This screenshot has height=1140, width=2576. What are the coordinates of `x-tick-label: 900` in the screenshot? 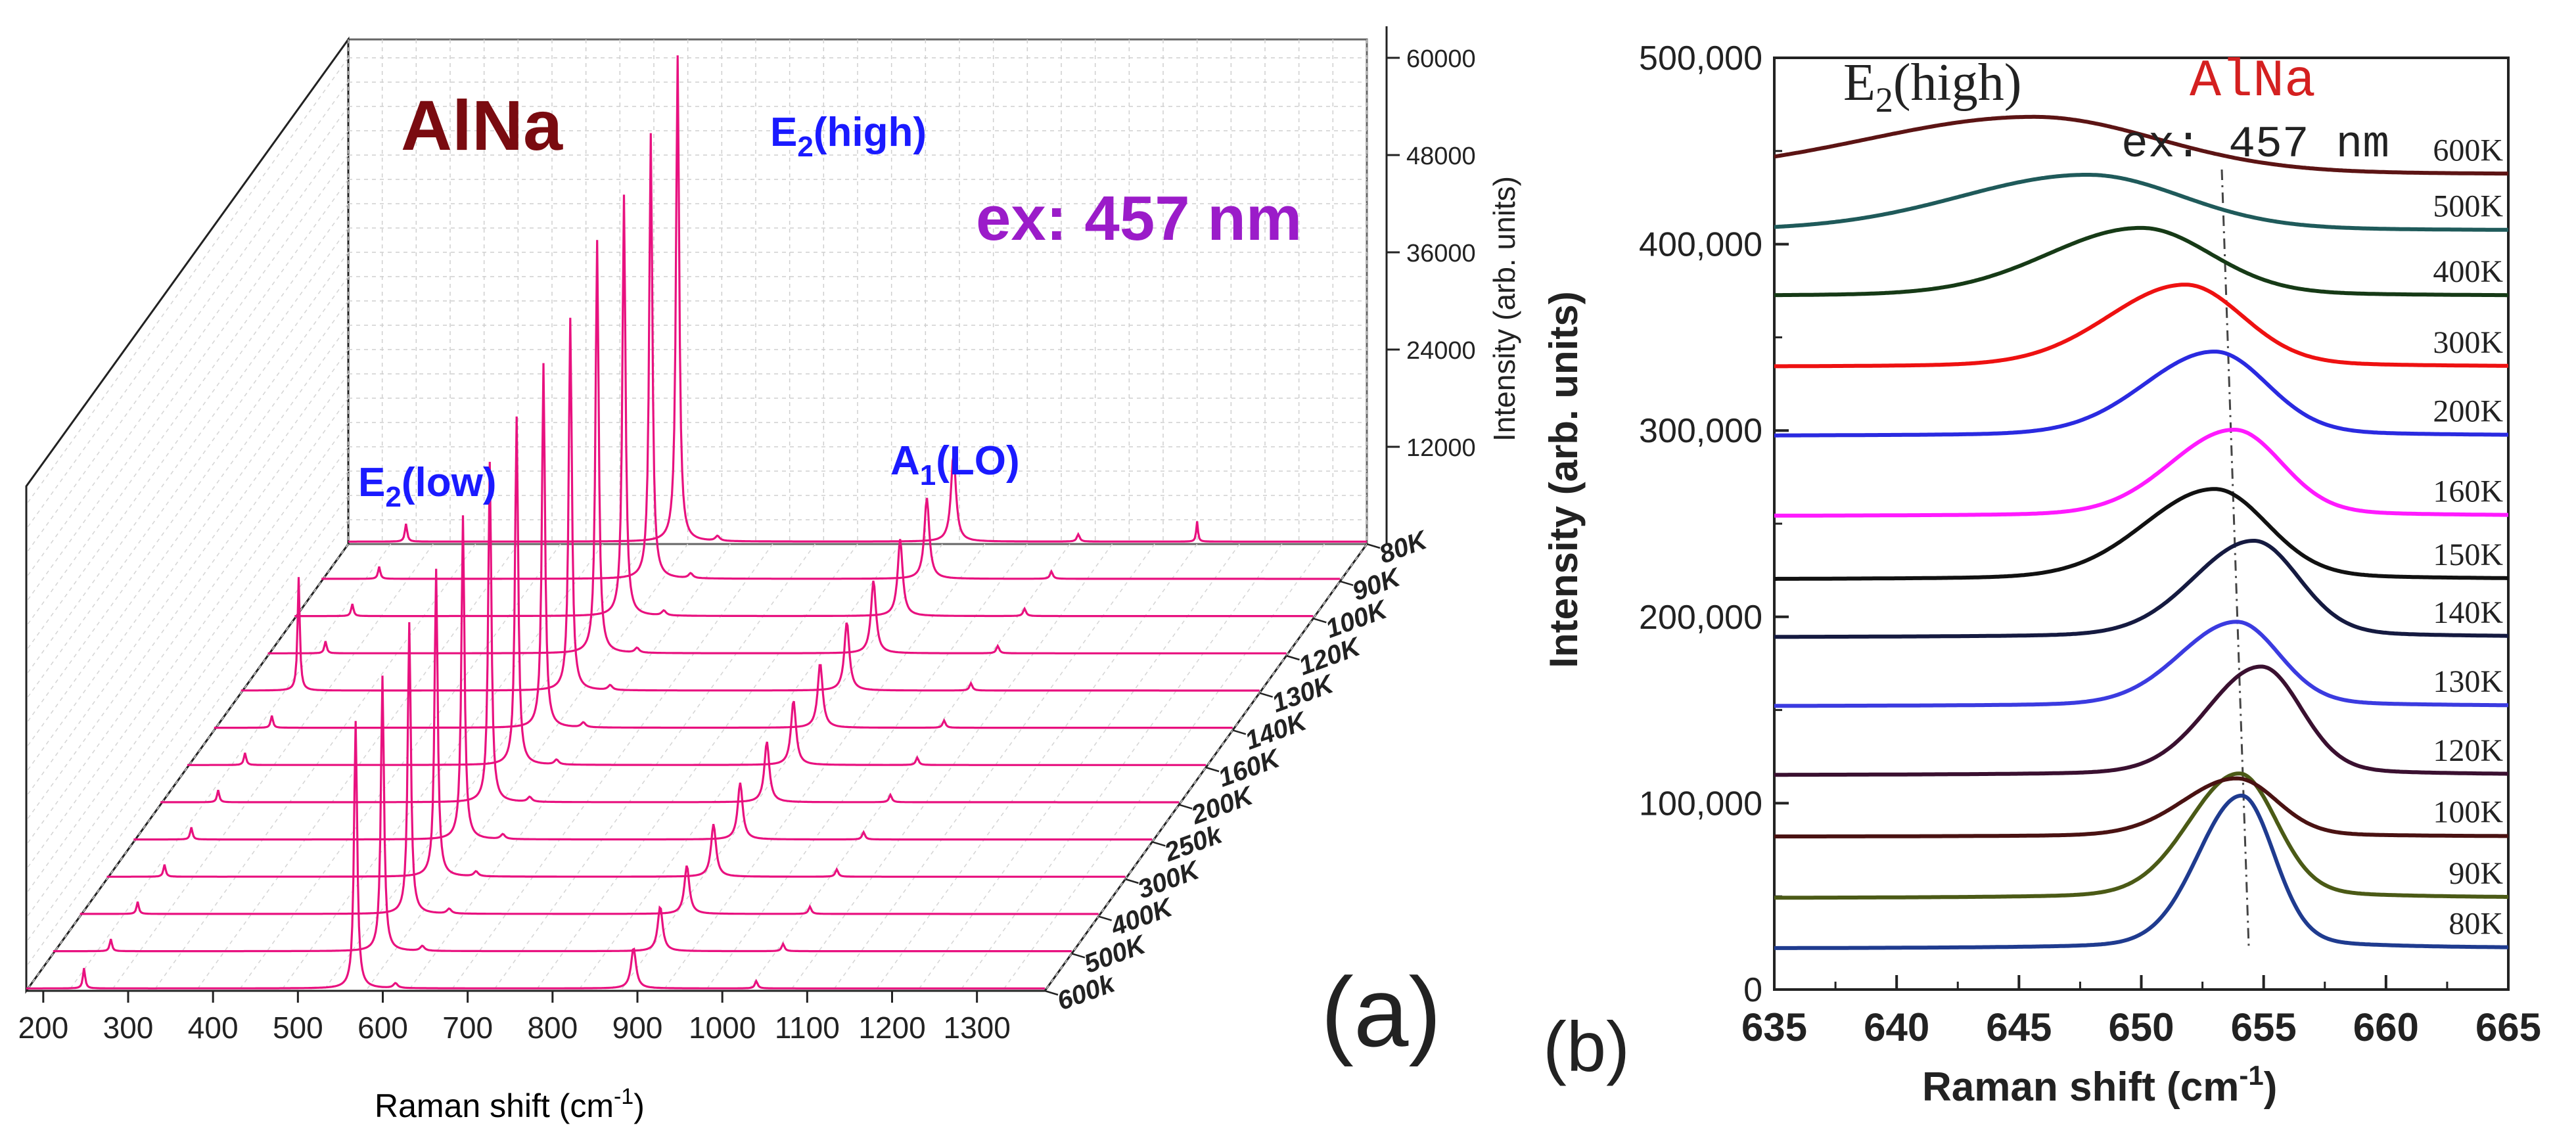 It's located at (637, 1028).